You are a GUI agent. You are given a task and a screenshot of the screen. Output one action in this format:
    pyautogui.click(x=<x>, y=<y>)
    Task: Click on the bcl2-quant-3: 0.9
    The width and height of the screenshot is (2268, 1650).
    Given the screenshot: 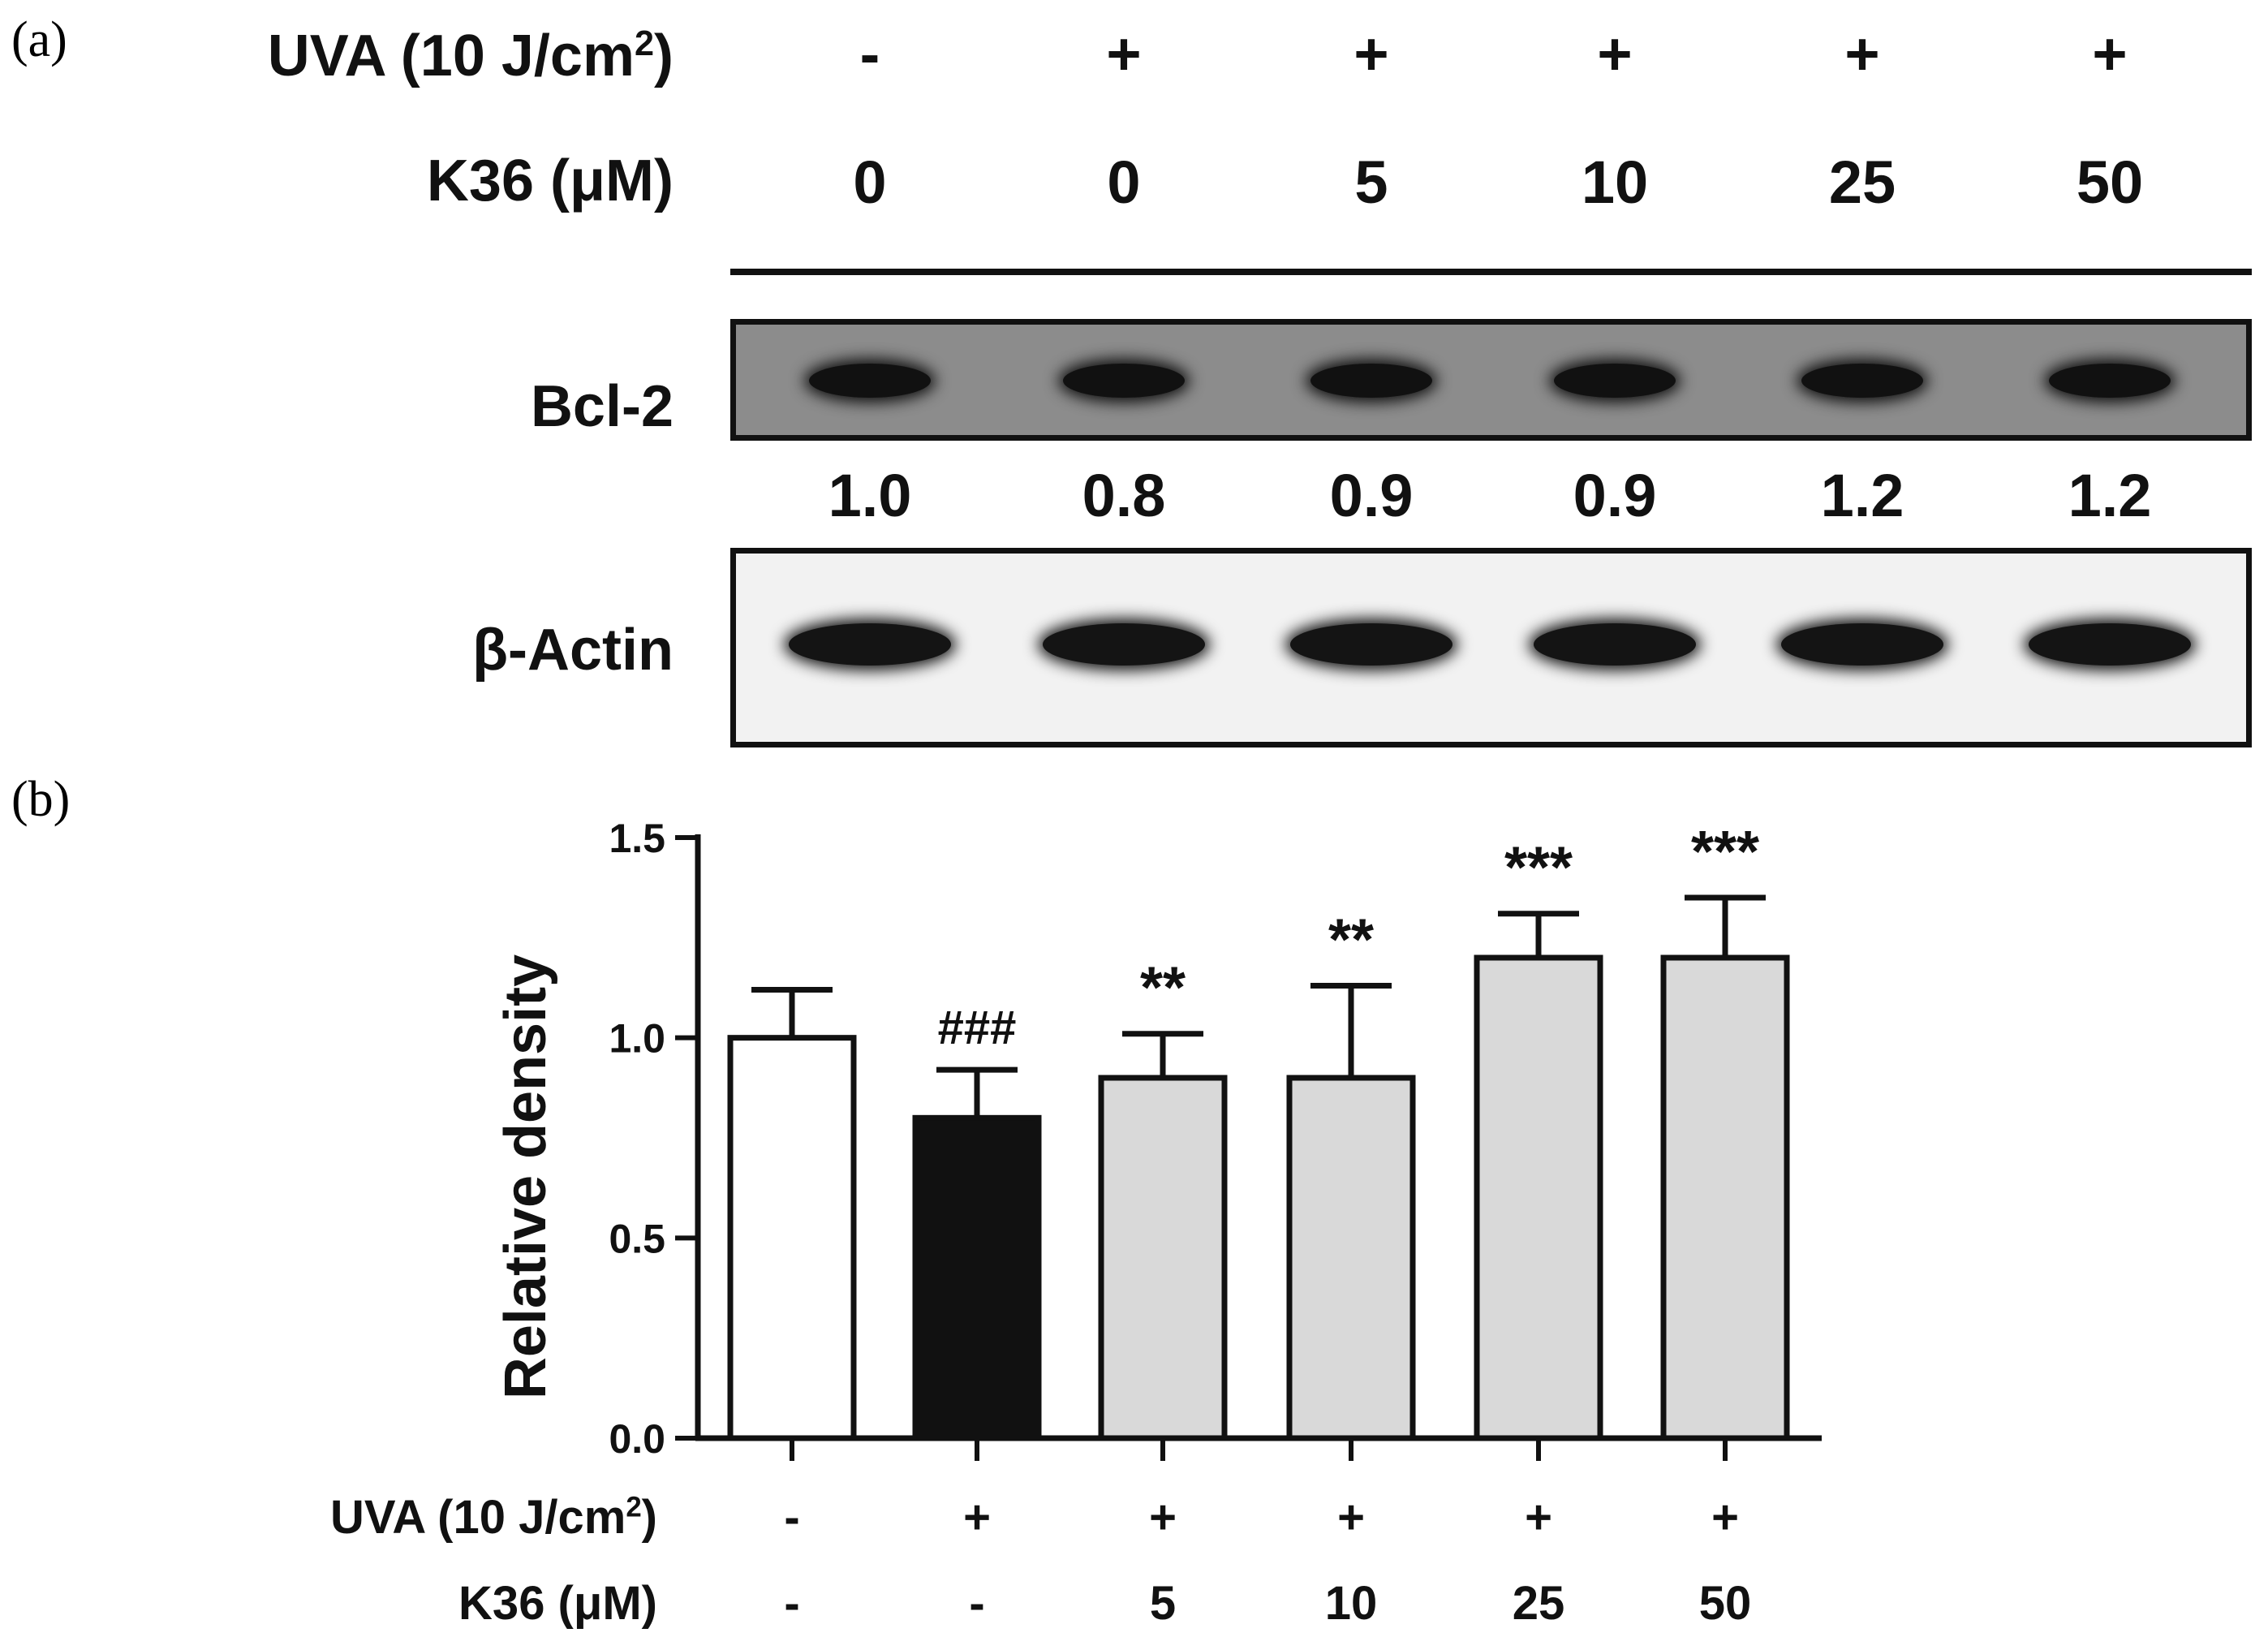 What is the action you would take?
    pyautogui.click(x=1371, y=495)
    